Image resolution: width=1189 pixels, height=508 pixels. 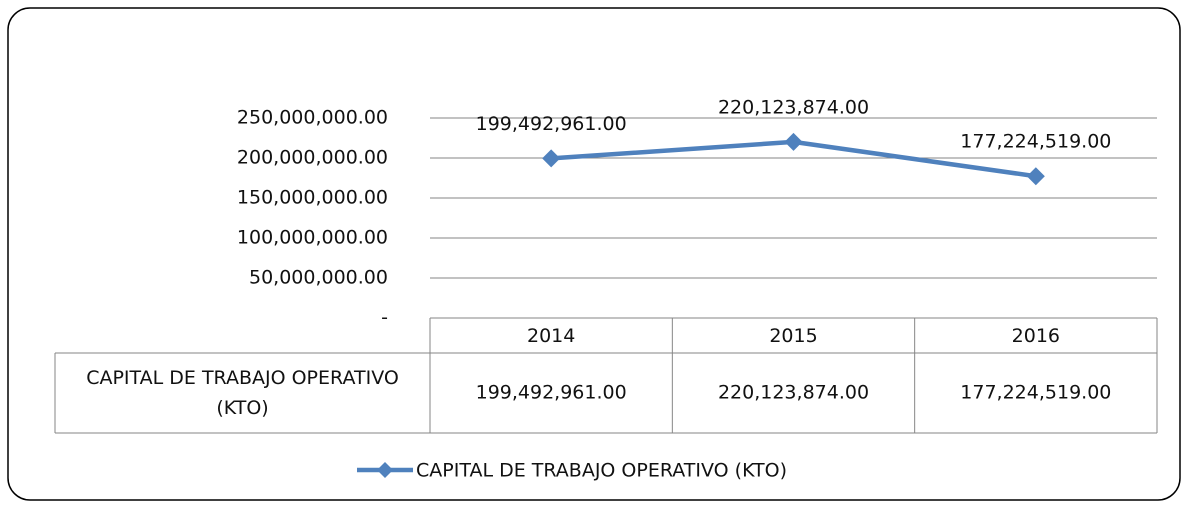 What do you see at coordinates (551, 124) in the screenshot?
I see `data-label: 199,492,961.00` at bounding box center [551, 124].